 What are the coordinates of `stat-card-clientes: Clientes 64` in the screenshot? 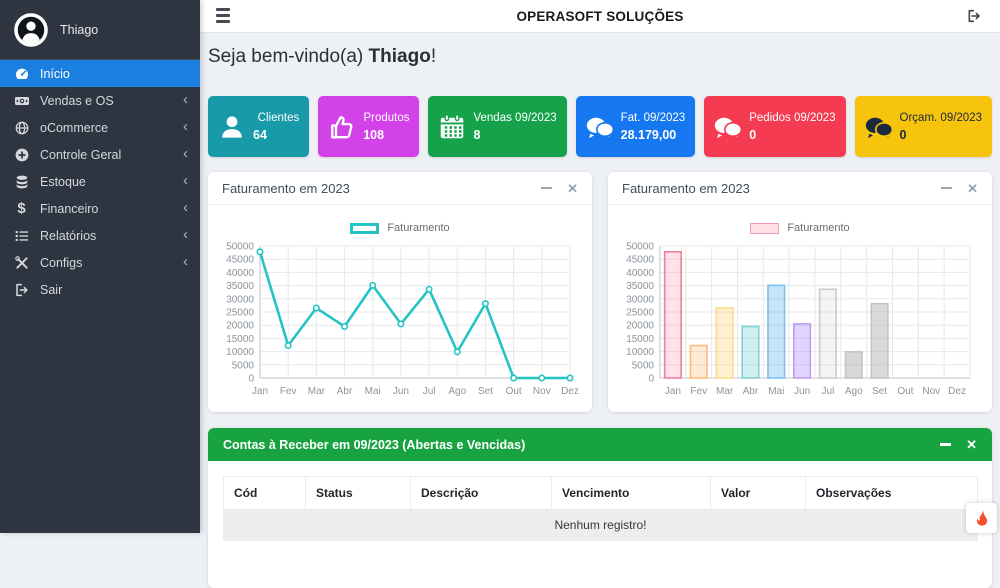 It's located at (259, 126).